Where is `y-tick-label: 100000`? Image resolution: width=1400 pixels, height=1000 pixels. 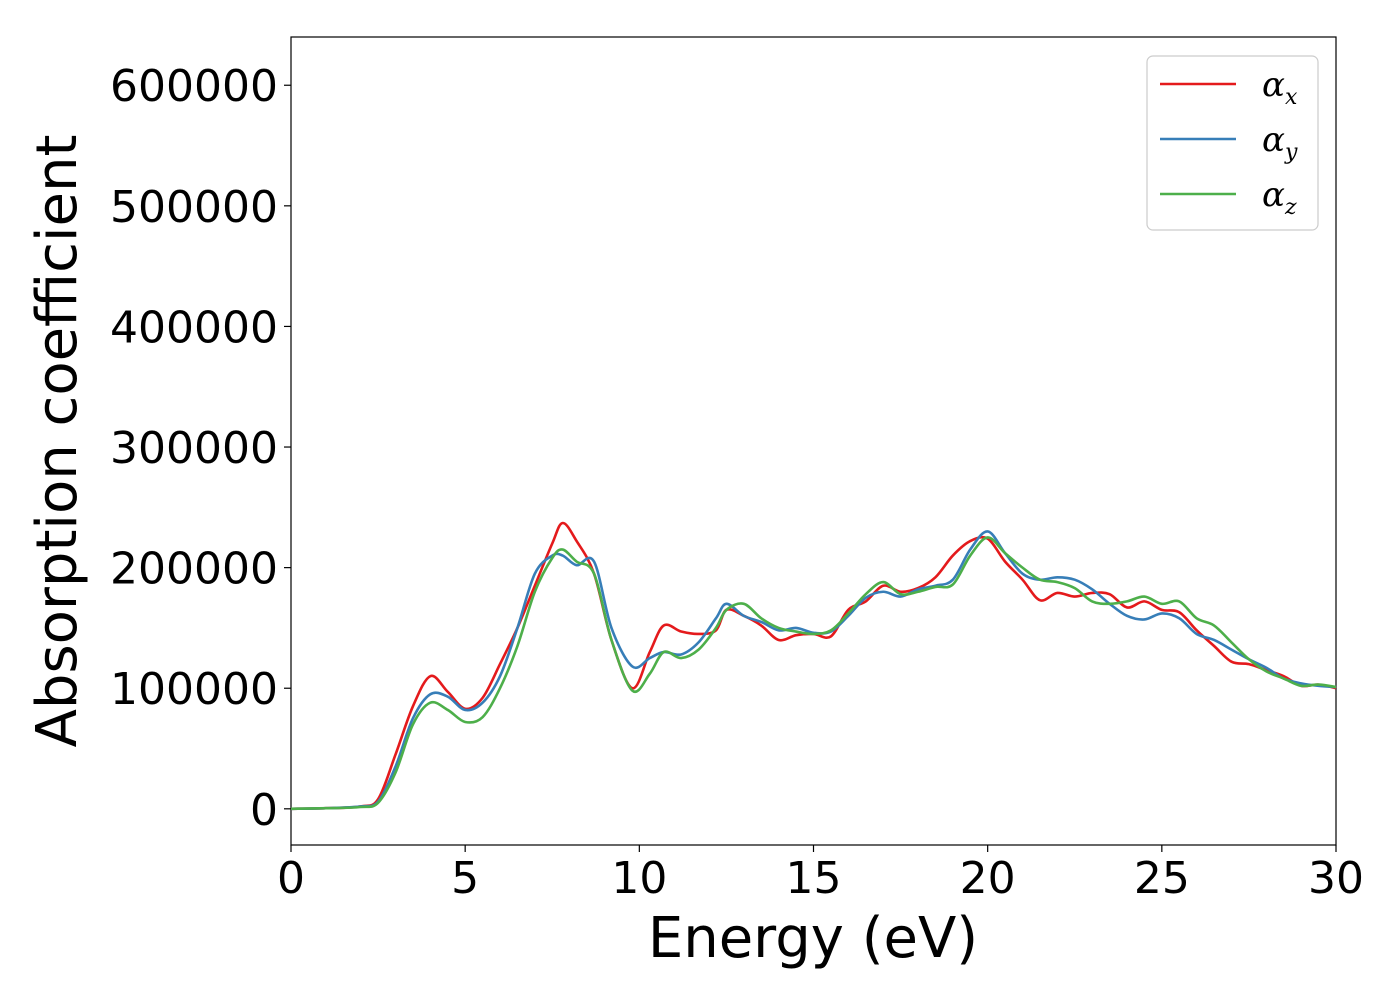 y-tick-label: 100000 is located at coordinates (194, 689).